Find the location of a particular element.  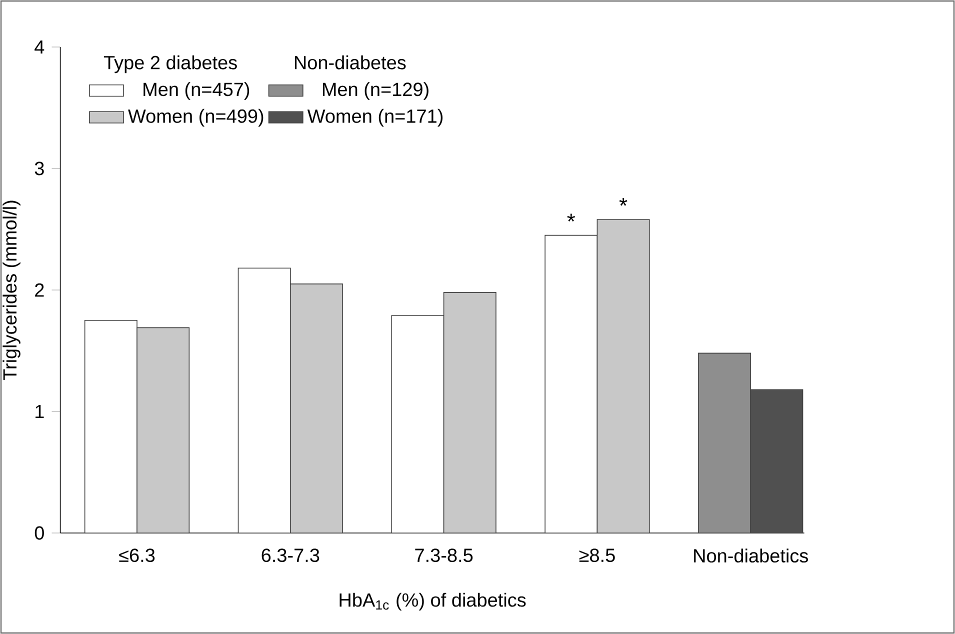

x-tick-label: ≥8.5 is located at coordinates (597, 555).